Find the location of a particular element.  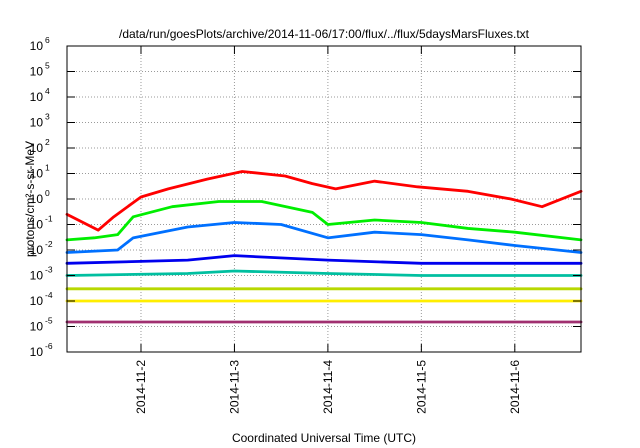

y-tick-label: 10 5 is located at coordinates (40, 70).